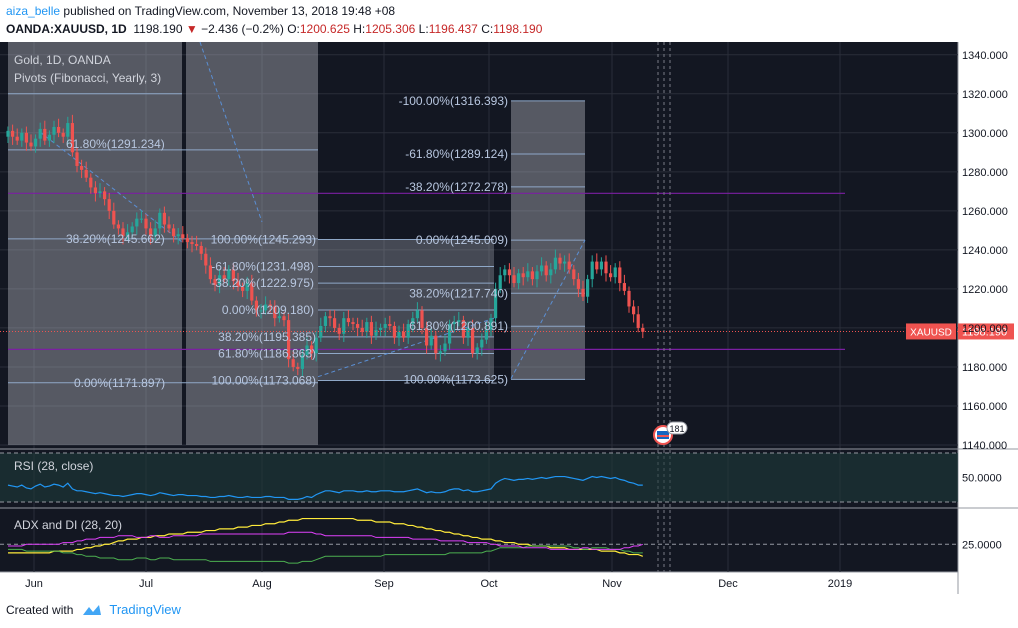  What do you see at coordinates (325, 554) in the screenshot?
I see `di-plus-line` at bounding box center [325, 554].